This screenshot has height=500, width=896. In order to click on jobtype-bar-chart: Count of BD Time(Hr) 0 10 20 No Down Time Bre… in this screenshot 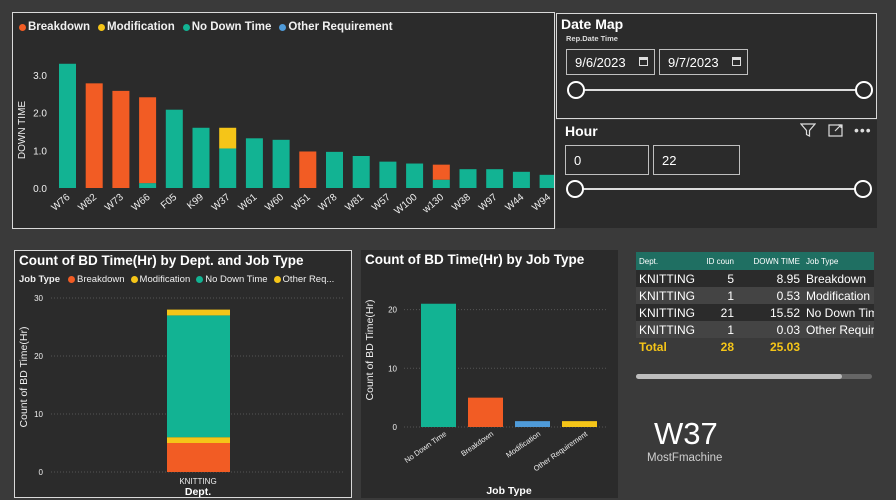, I will do `click(485, 398)`.